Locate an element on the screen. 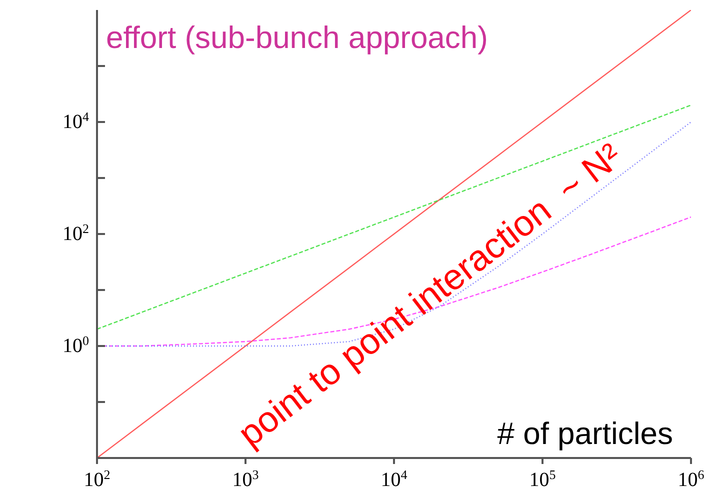 Image resolution: width=719 pixels, height=494 pixels. y-tick-label: 10$^{4}$ is located at coordinates (76, 120).